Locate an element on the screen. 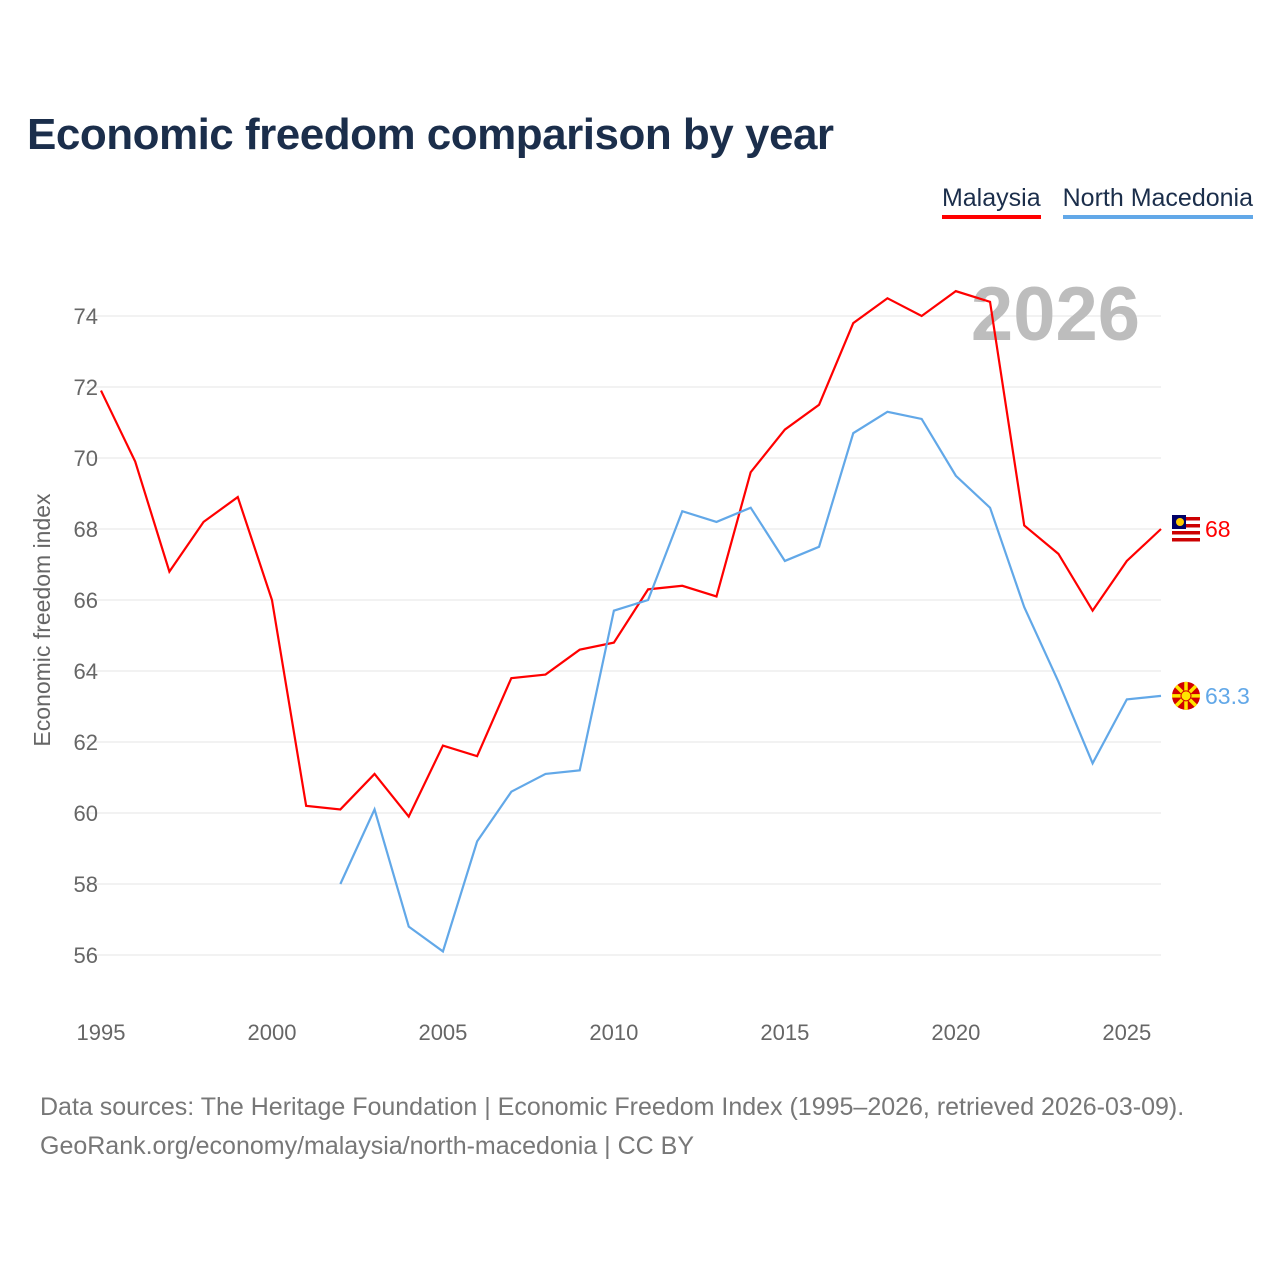  north-macedonia-flag-icon is located at coordinates (1186, 695).